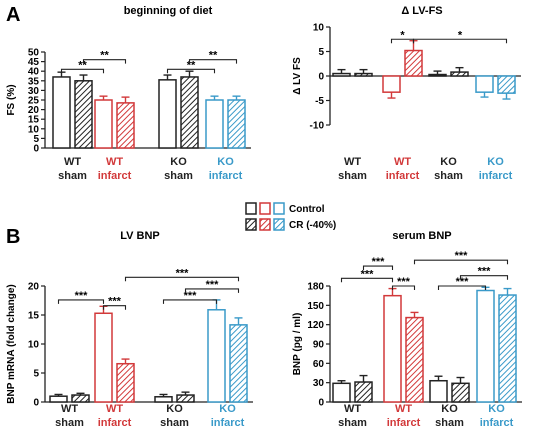  I want to click on y-tick-label: -5, so click(319, 101).